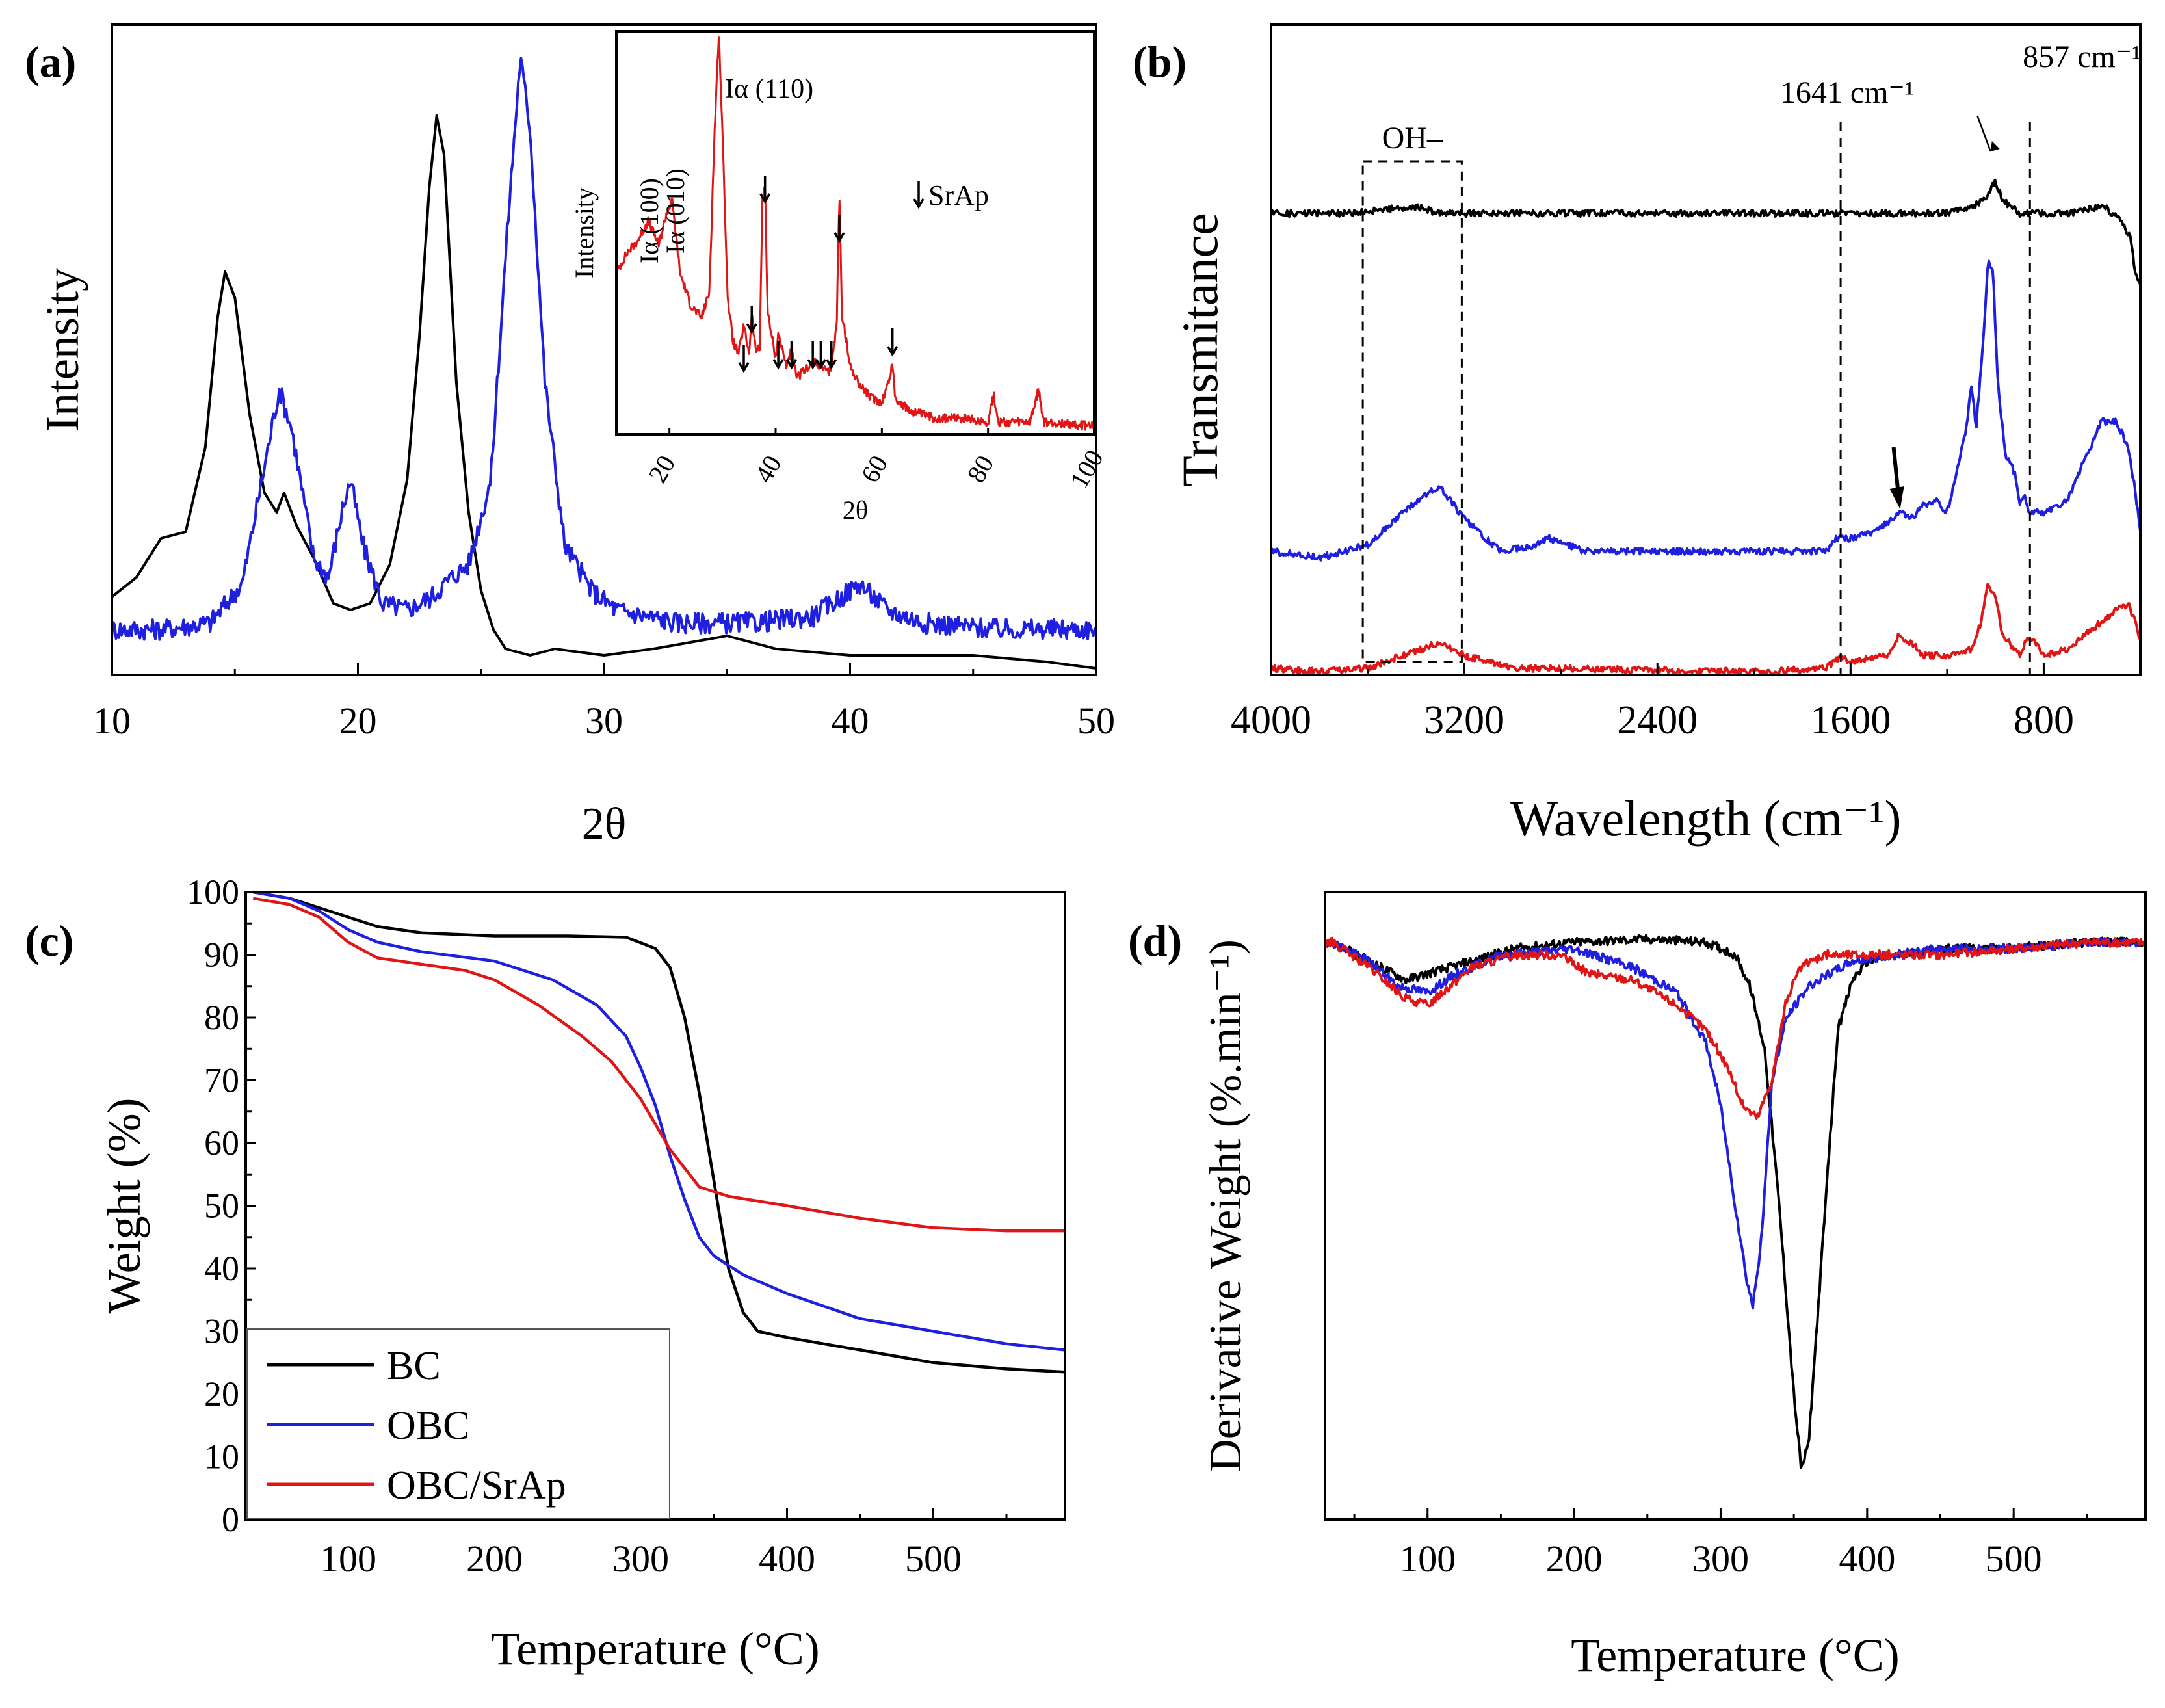  I want to click on panel-a-label: (a), so click(50, 61).